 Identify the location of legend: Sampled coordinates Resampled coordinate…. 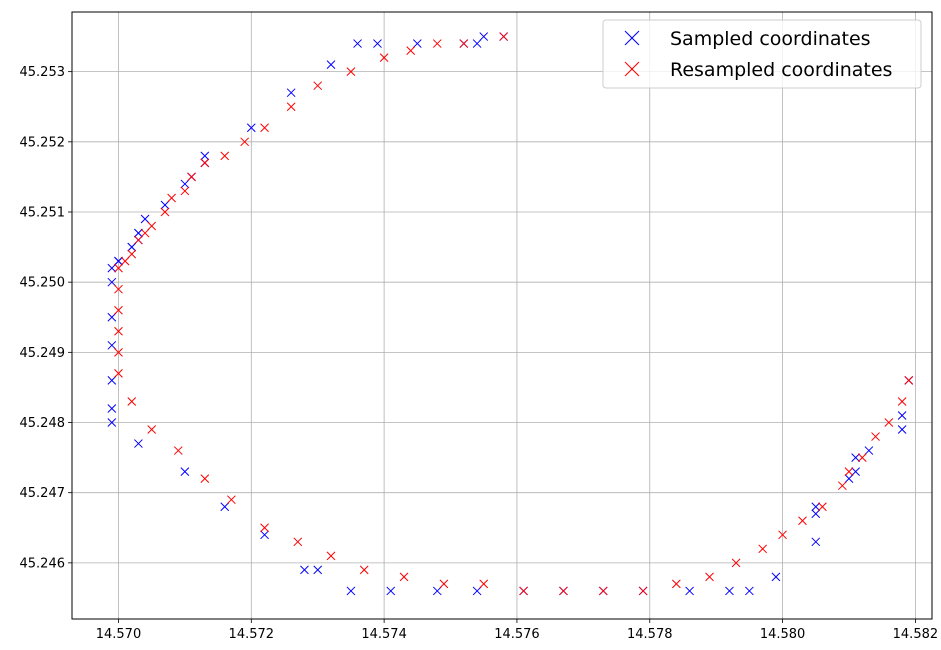
(762, 54).